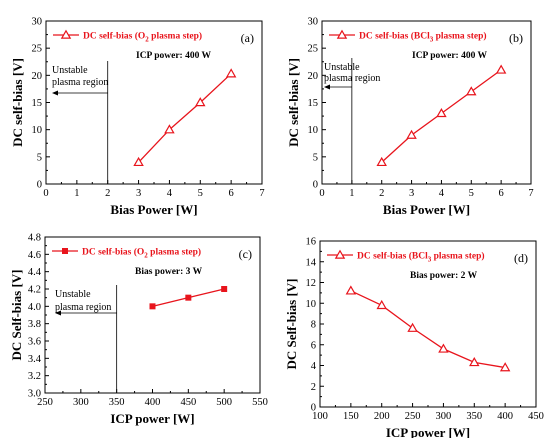 This screenshot has width=550, height=438. Describe the element at coordinates (444, 276) in the screenshot. I see `info-text: Bias power: 2 W` at that location.